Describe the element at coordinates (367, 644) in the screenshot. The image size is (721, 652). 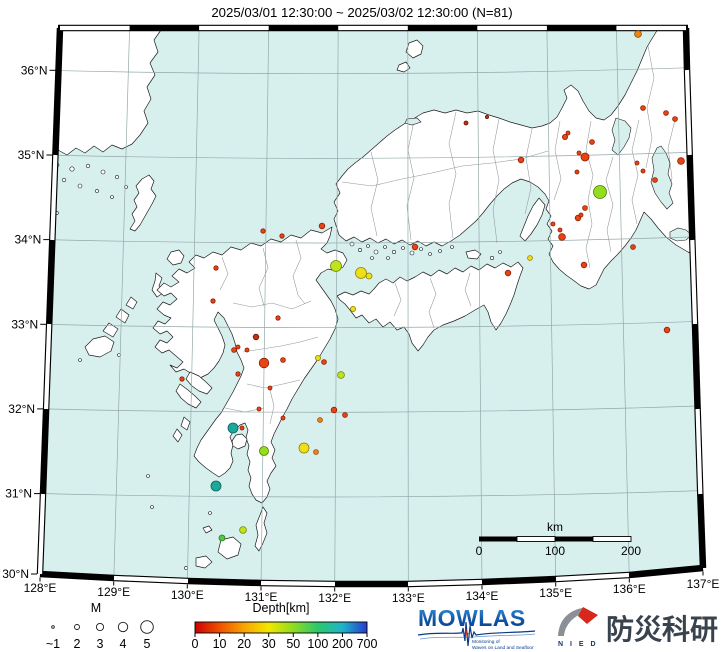
I see `depth-tick-label: 700` at that location.